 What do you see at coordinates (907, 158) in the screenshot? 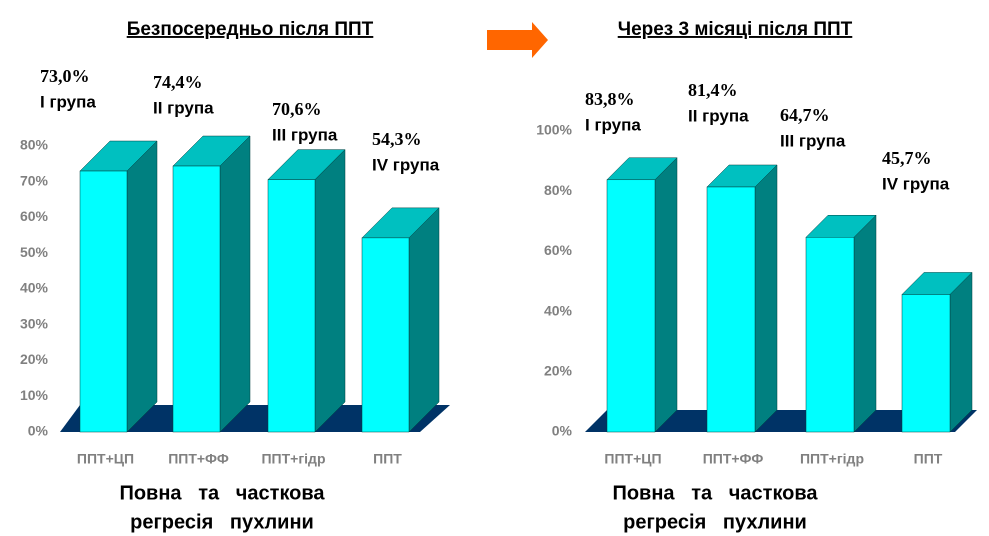
I see `value-label: 45,7%` at bounding box center [907, 158].